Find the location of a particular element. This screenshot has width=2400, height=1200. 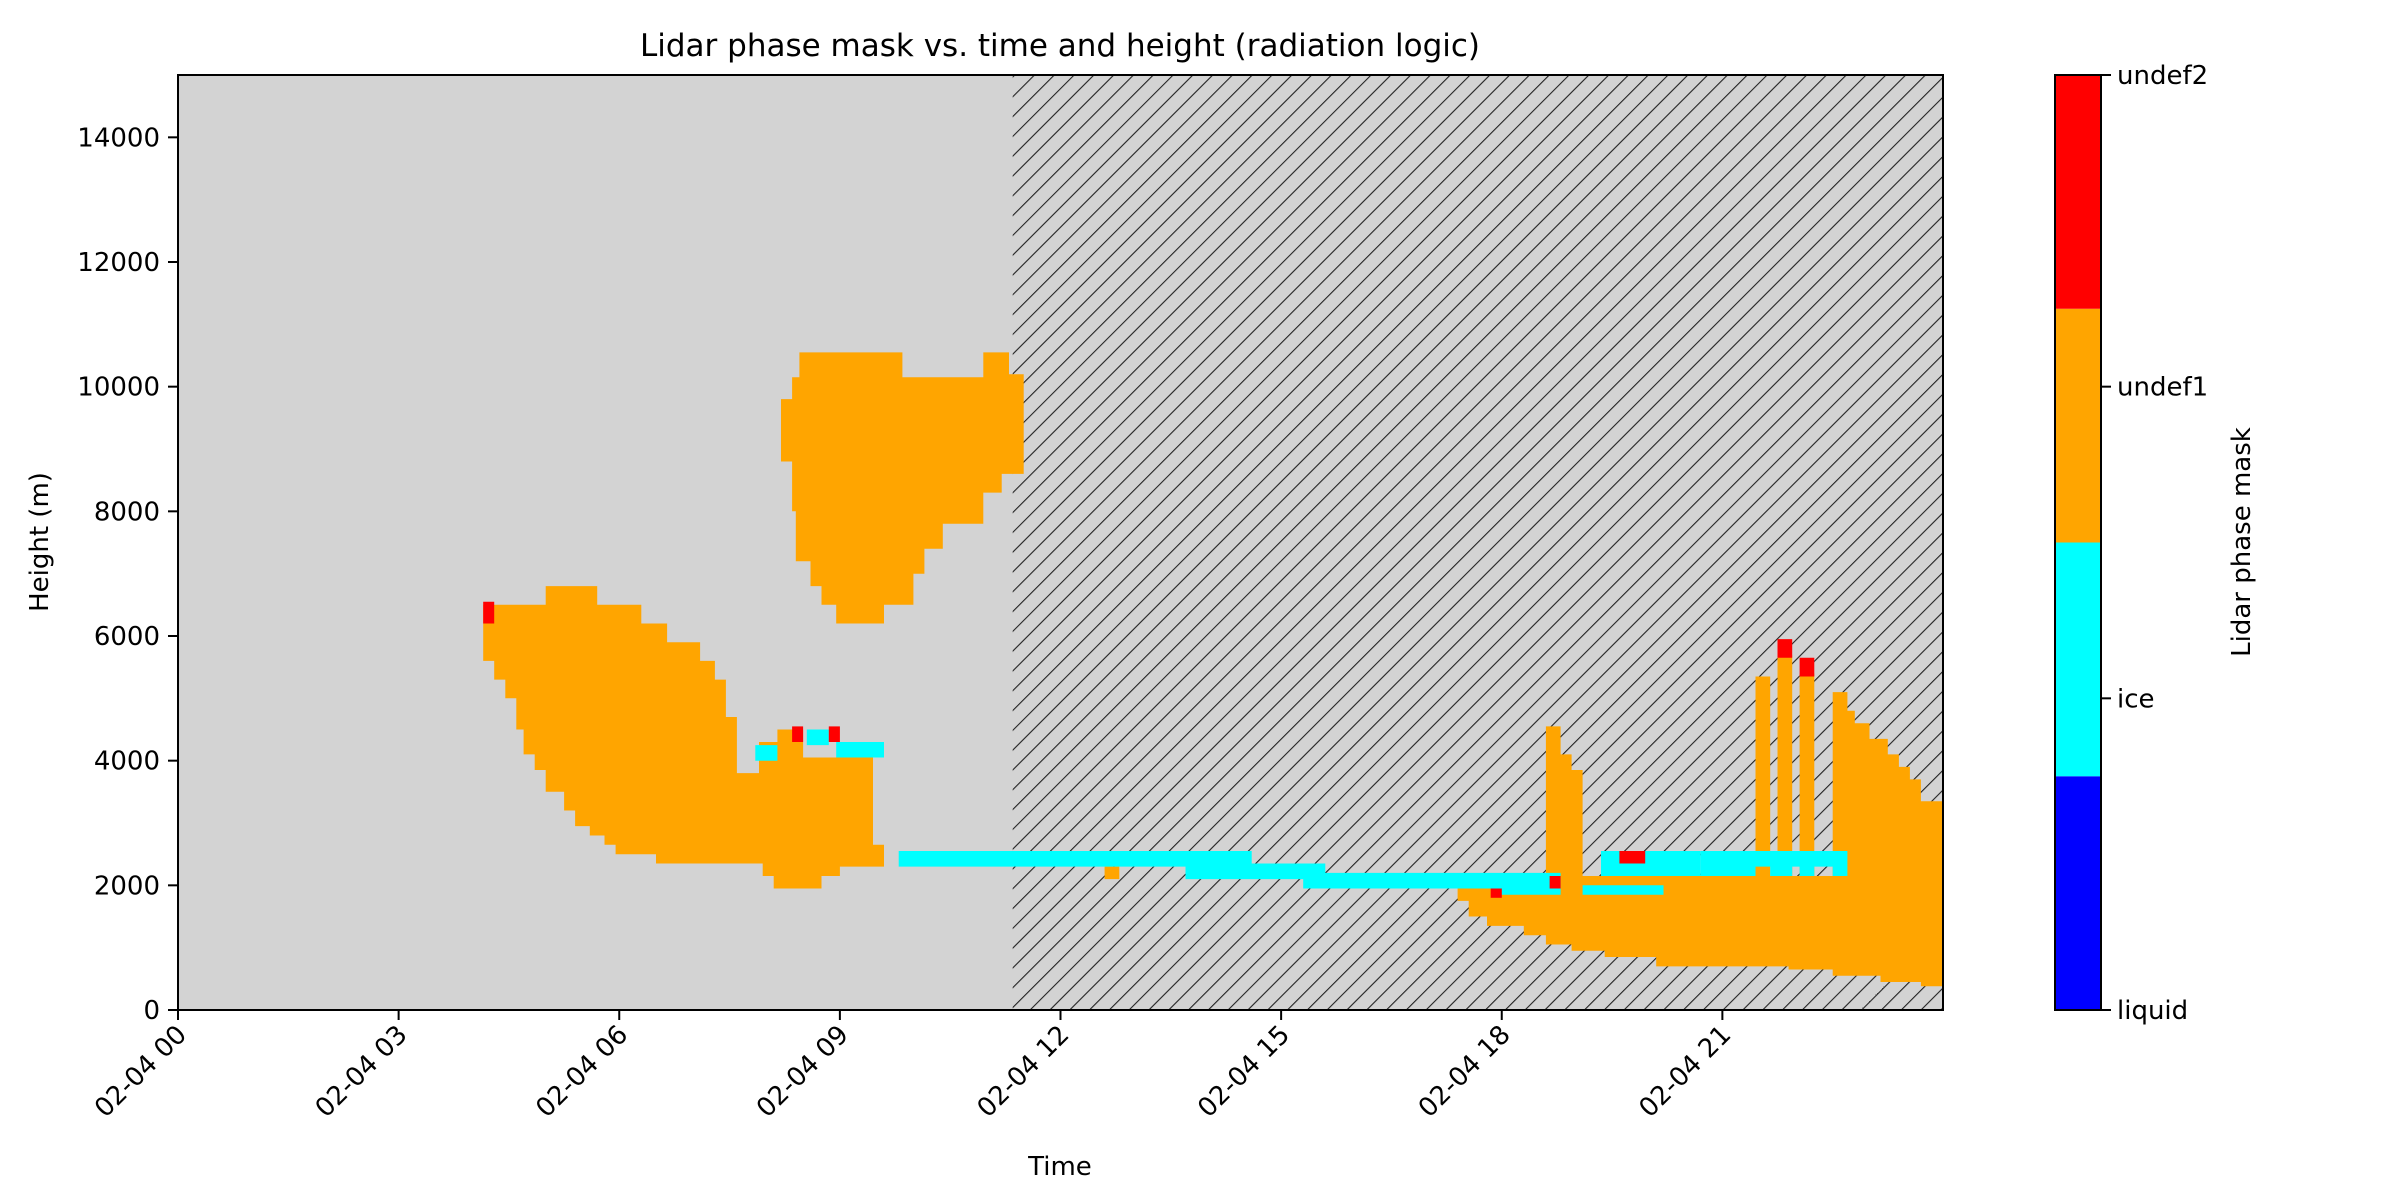

y-tick-label: 0 is located at coordinates (151, 1011).